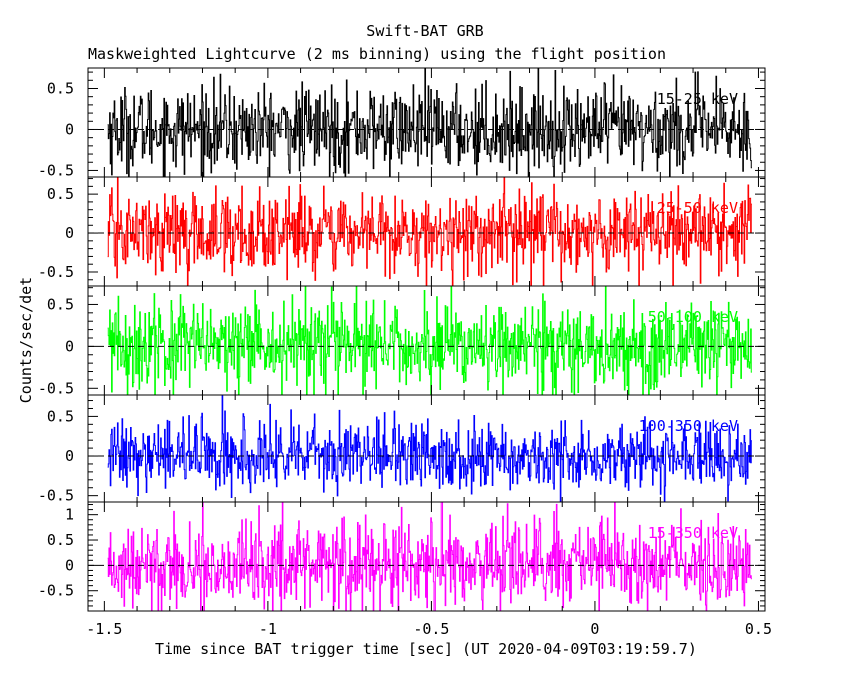  What do you see at coordinates (69, 515) in the screenshot?
I see `y-tick-label: 1` at bounding box center [69, 515].